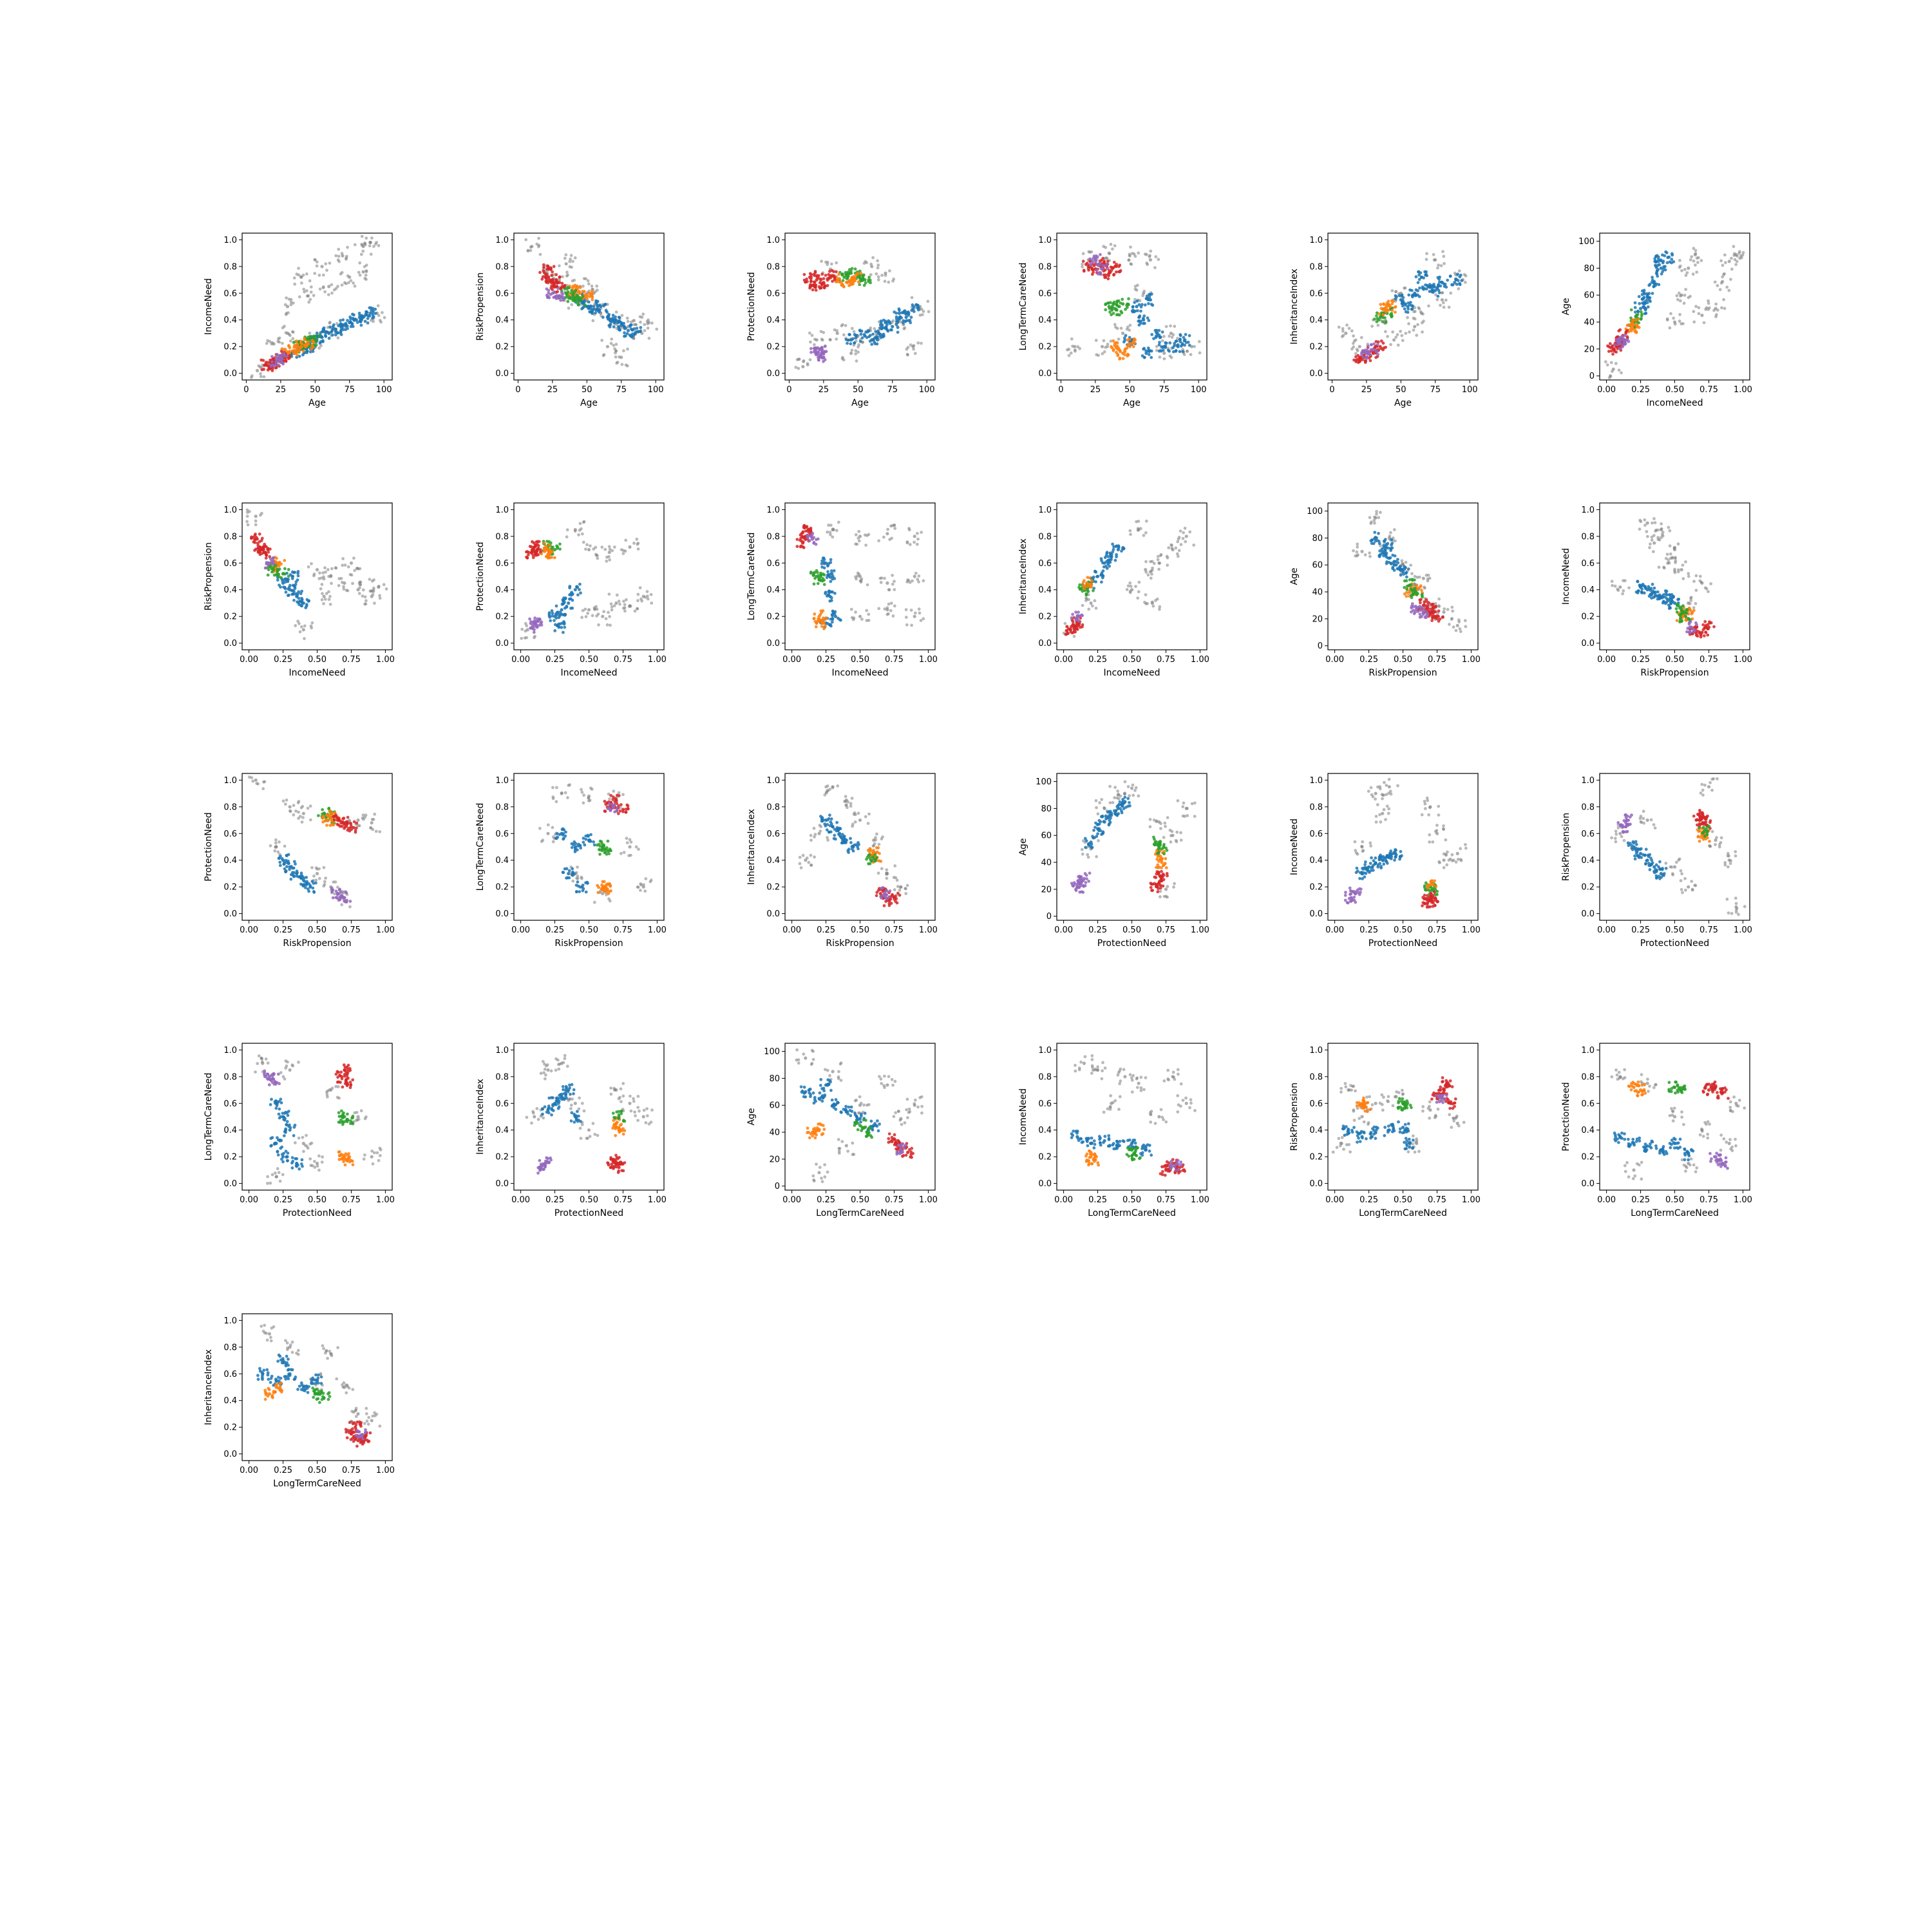 Image resolution: width=1932 pixels, height=1932 pixels. Describe the element at coordinates (230, 617) in the screenshot. I see `y-tick-label: 0.2` at that location.